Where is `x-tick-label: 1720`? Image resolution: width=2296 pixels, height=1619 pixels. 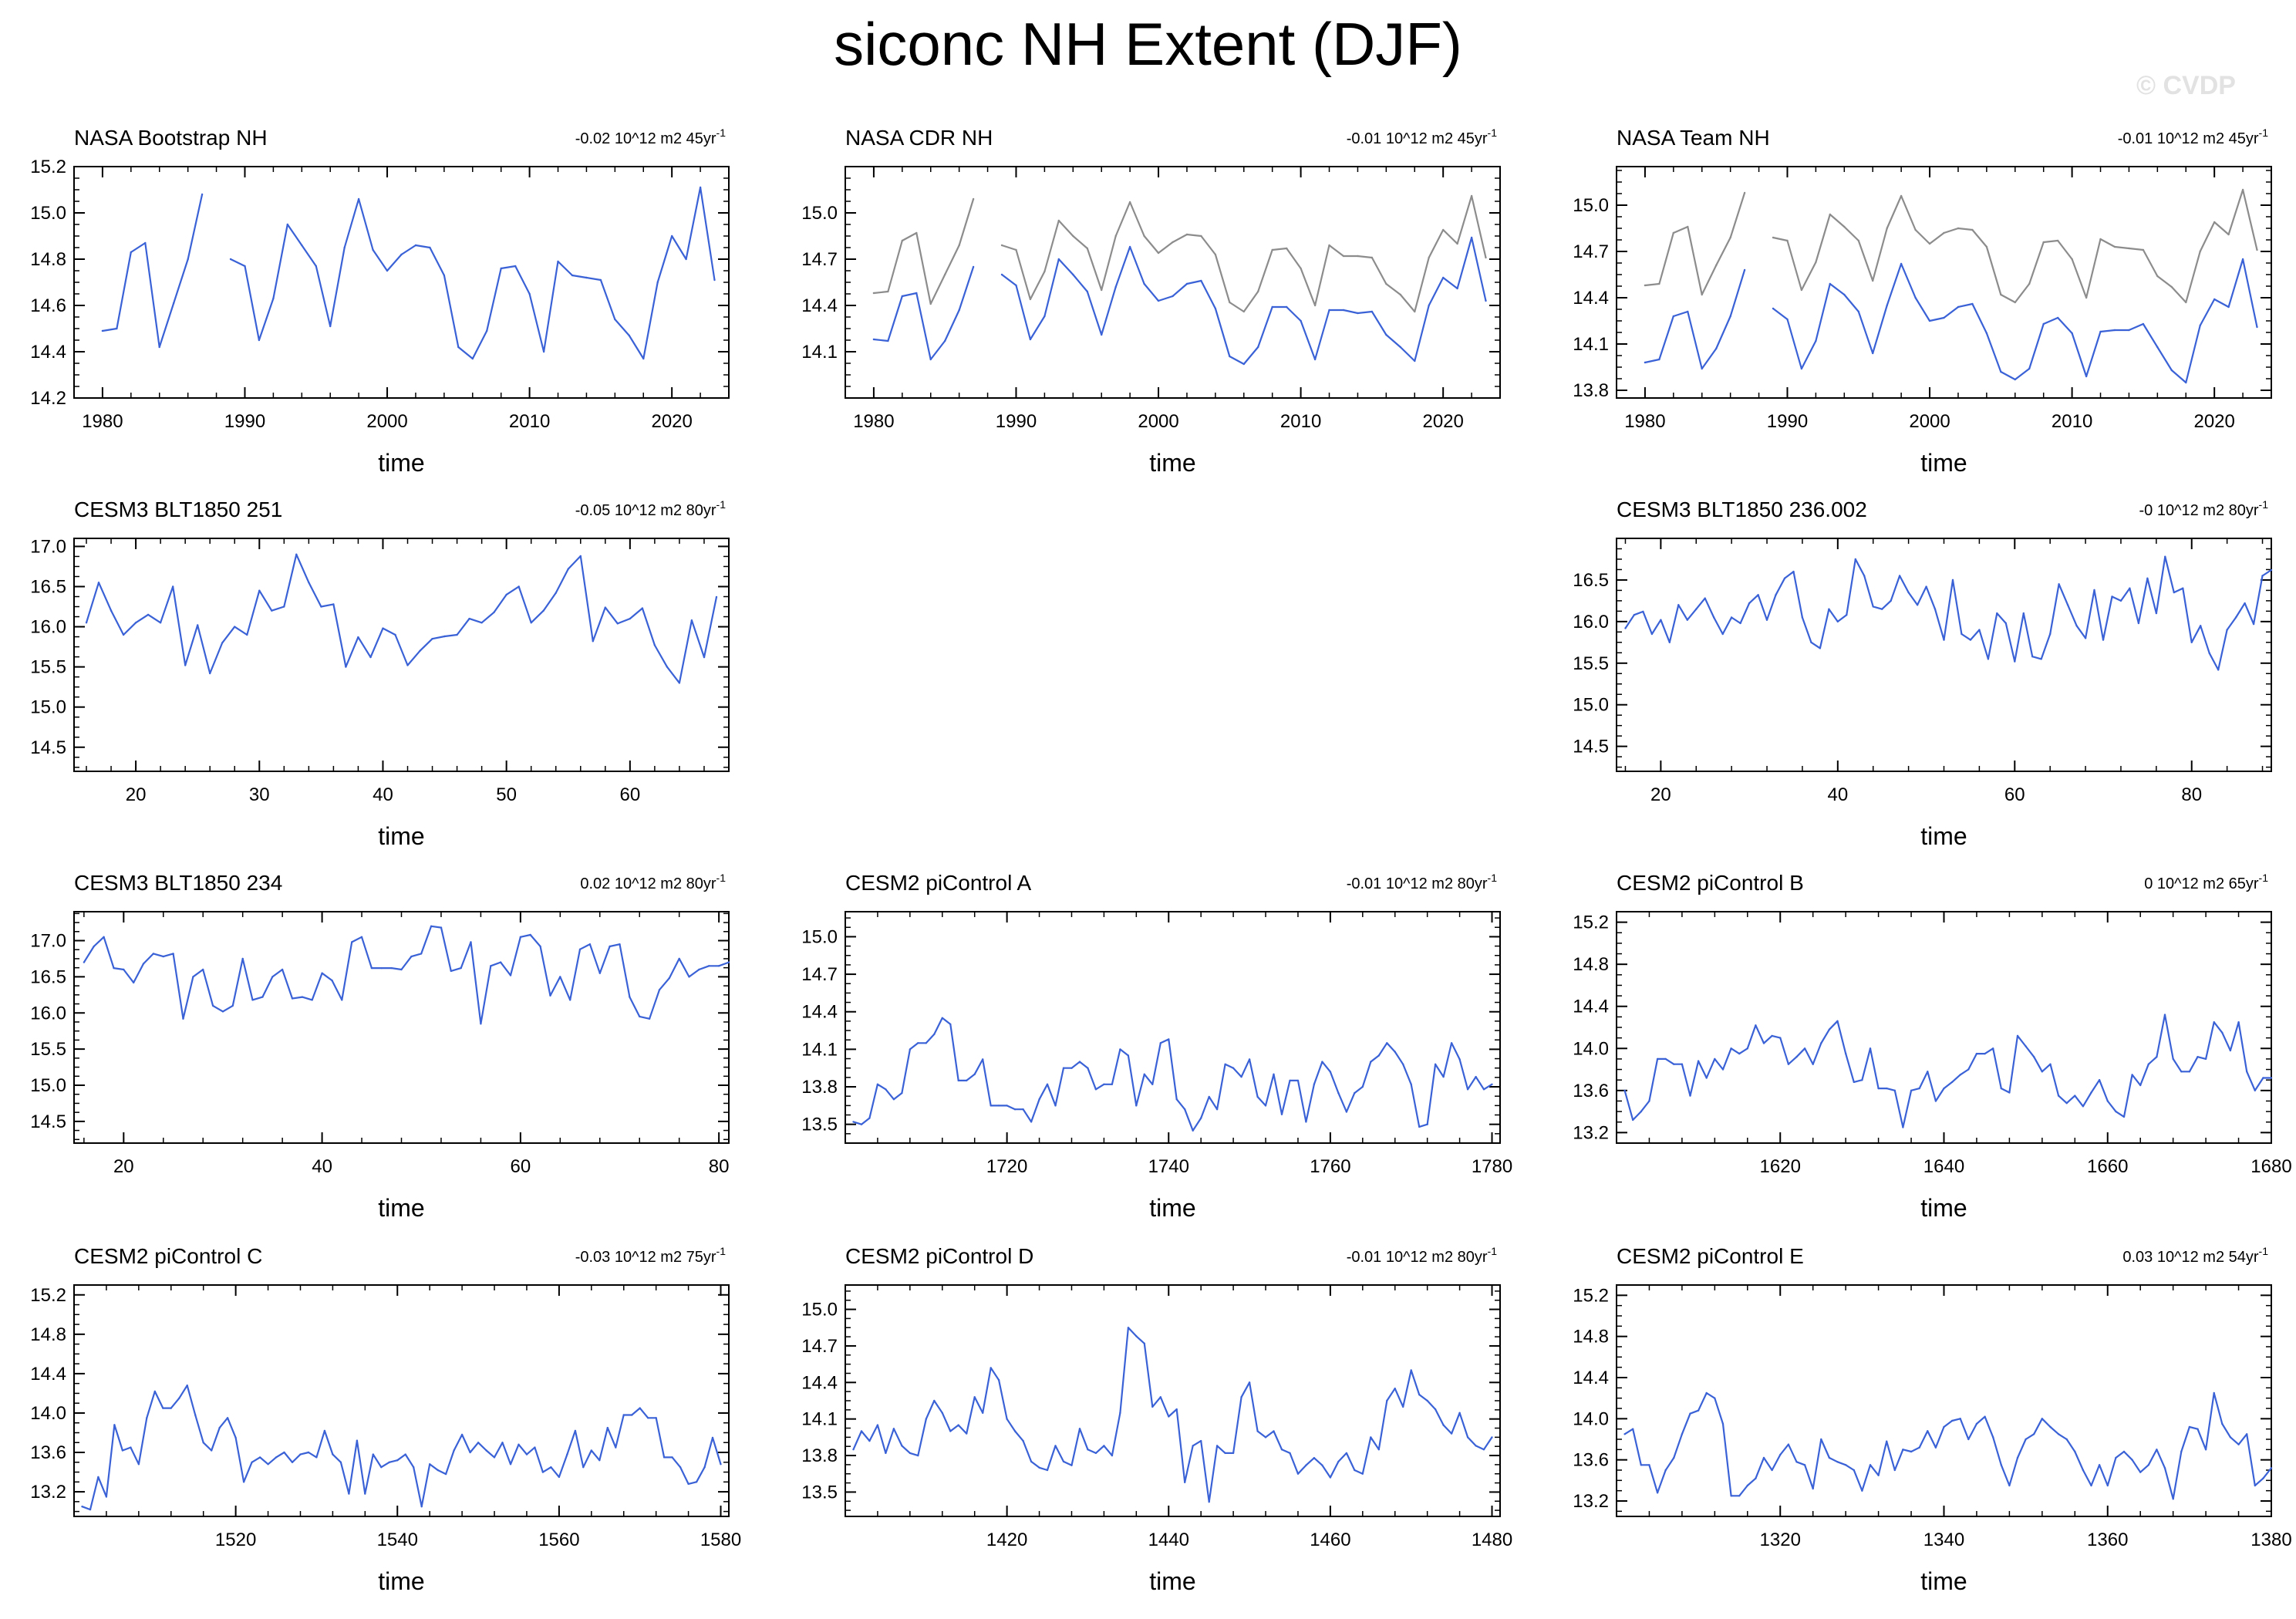
x-tick-label: 1720 is located at coordinates (1006, 1166).